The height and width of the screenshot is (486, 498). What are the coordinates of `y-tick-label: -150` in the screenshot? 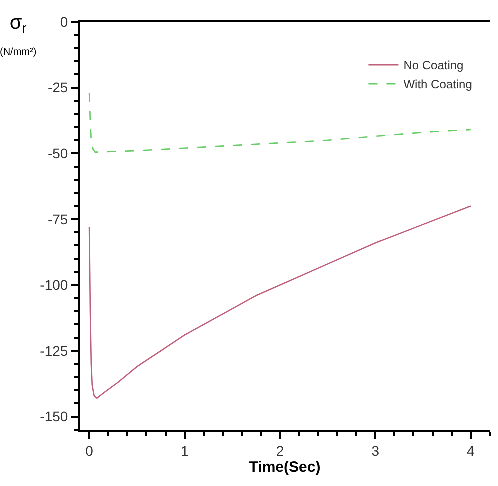 It's located at (54, 416).